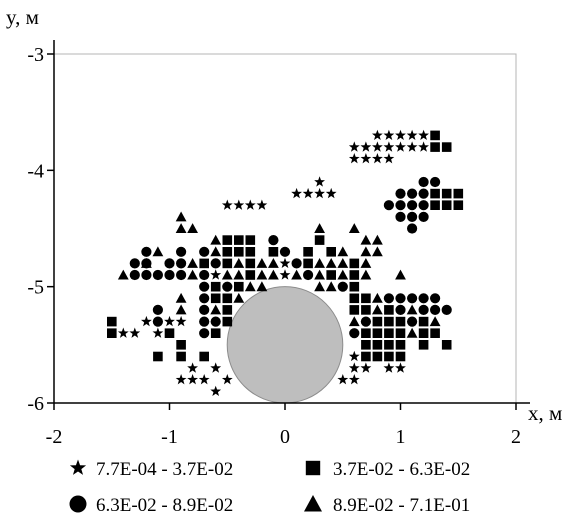 Image resolution: width=584 pixels, height=520 pixels. I want to click on obstacle-circle, so click(285, 345).